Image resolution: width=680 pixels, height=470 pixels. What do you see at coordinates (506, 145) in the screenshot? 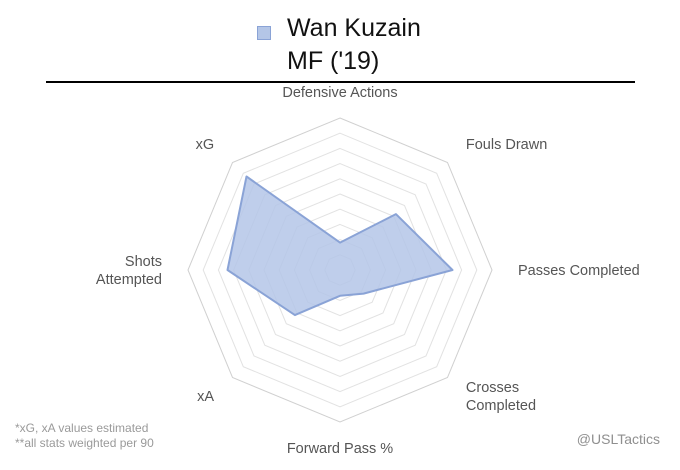
I see `axis-label: Fouls Drawn` at bounding box center [506, 145].